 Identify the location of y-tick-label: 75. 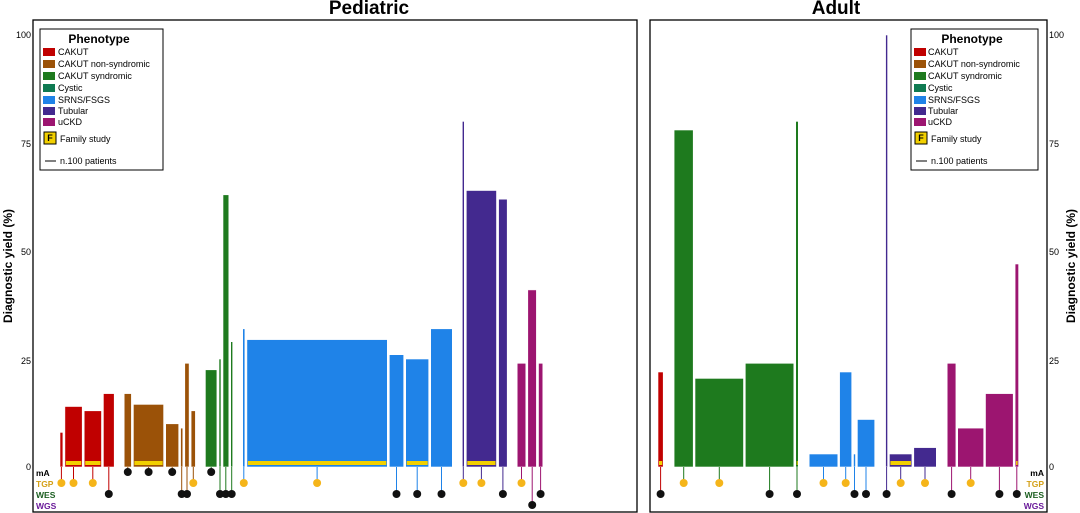
(26, 144).